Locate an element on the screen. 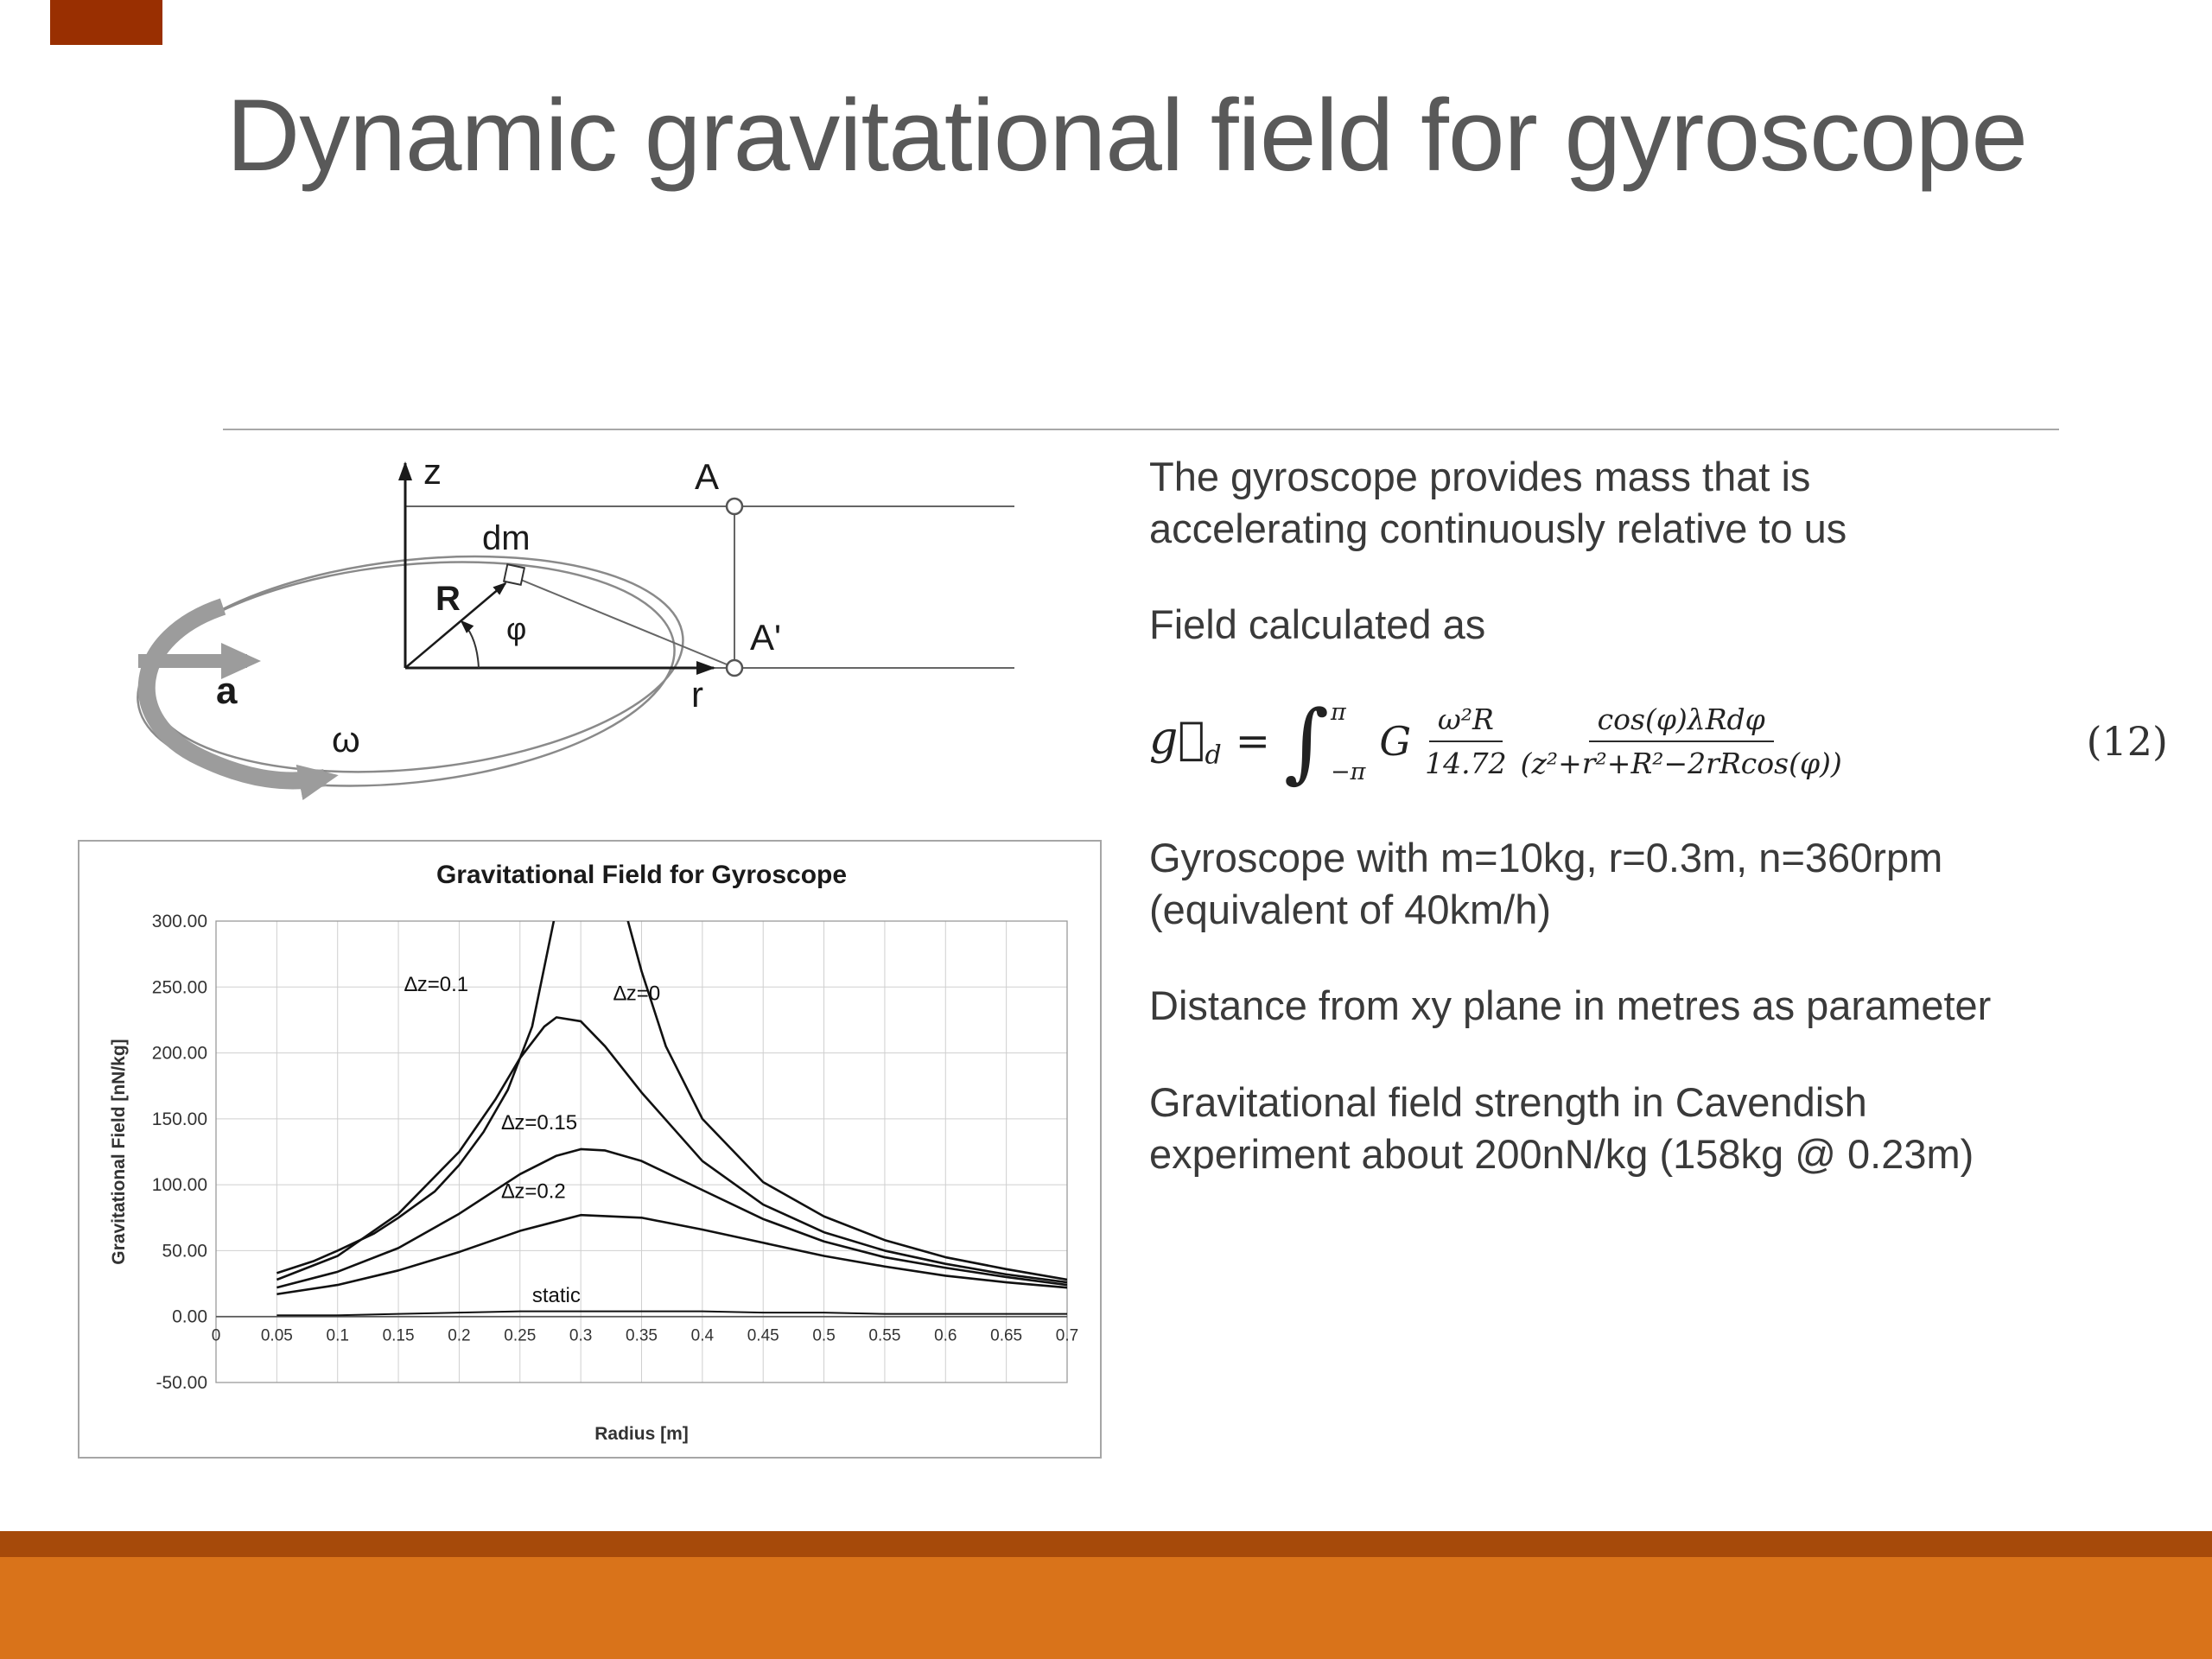 This screenshot has width=2212, height=1659. equals-sign: = is located at coordinates (1252, 741).